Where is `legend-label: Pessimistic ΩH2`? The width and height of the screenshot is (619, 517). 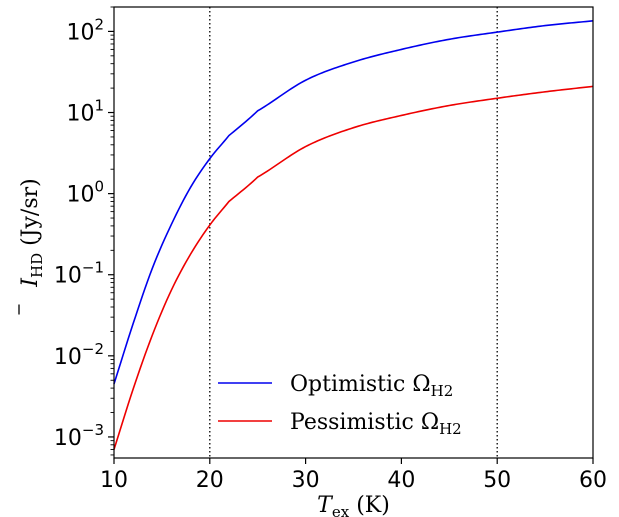
legend-label: Pessimistic ΩH2 is located at coordinates (376, 424).